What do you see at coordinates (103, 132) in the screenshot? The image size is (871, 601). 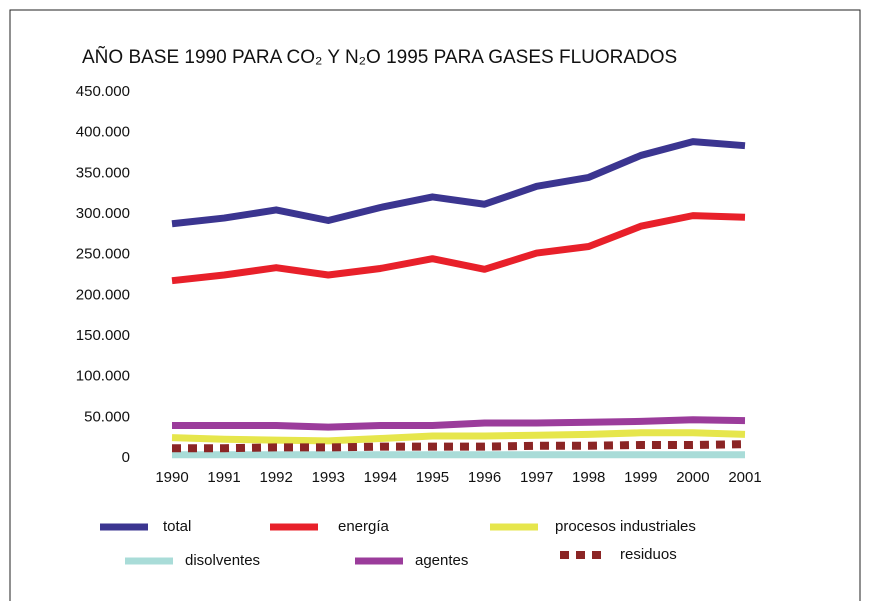 I see `y-tick-label: 400.000` at bounding box center [103, 132].